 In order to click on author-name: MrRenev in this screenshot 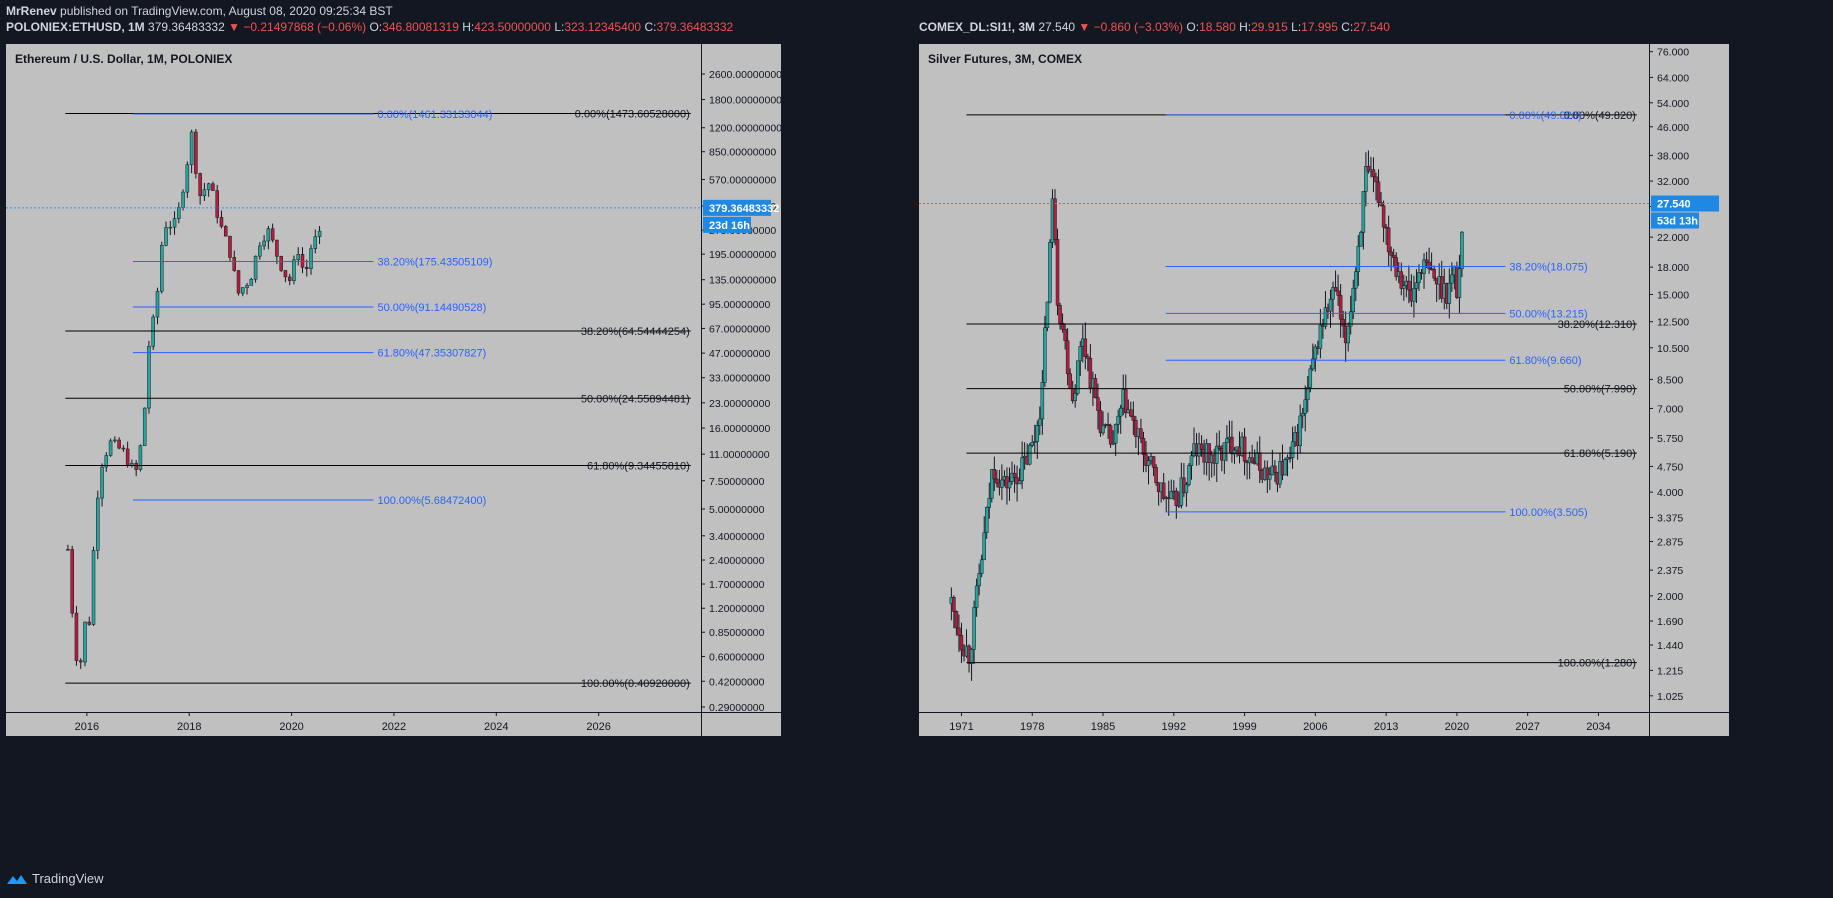, I will do `click(31, 11)`.